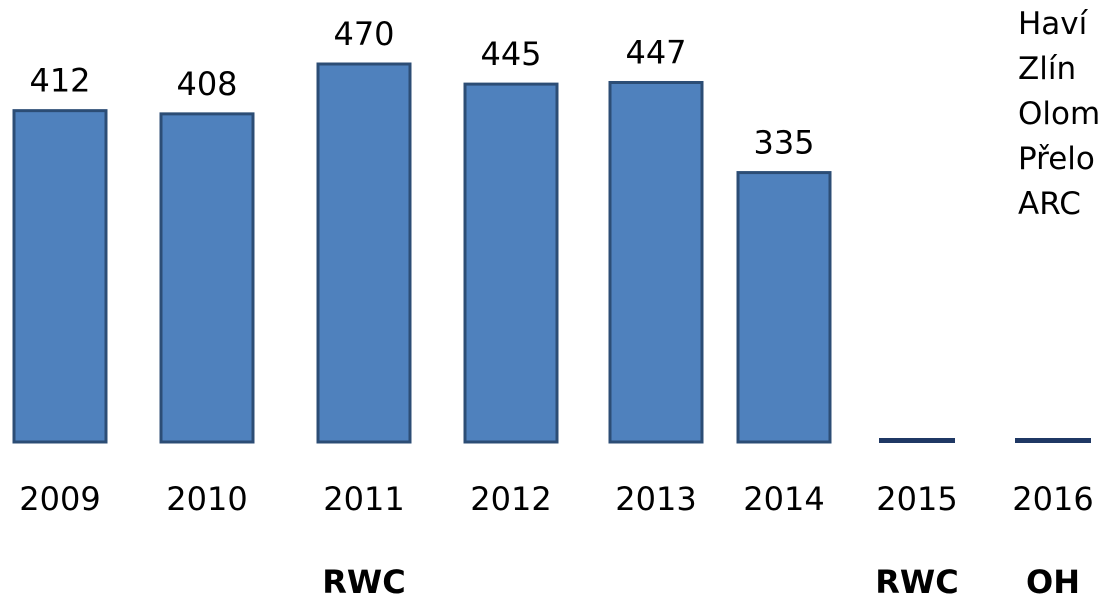 This screenshot has height=602, width=1107. I want to click on x-tick-label: 2016, so click(1052, 499).